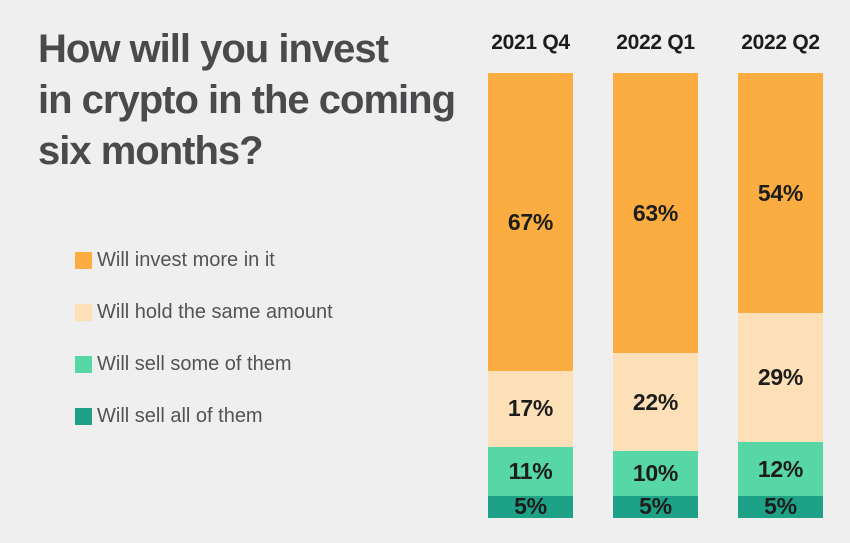 The image size is (850, 543). I want to click on legend-item: Will sell some of them, so click(204, 364).